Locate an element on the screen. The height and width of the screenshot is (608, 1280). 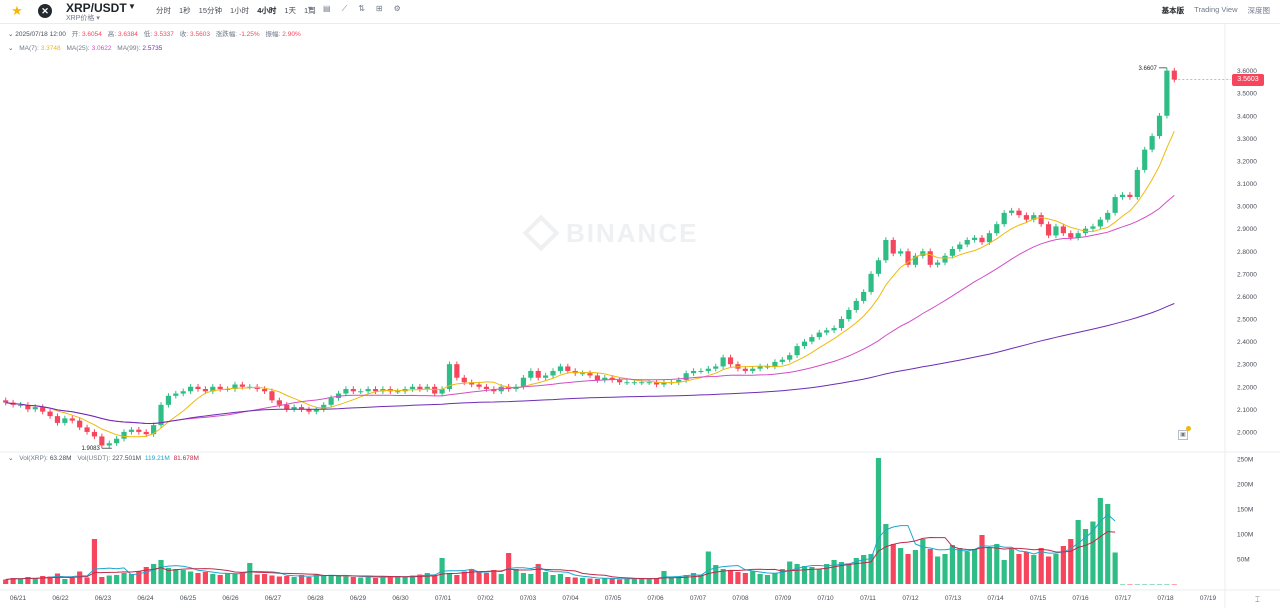
compare-icon: ⇅ is located at coordinates (361, 8).